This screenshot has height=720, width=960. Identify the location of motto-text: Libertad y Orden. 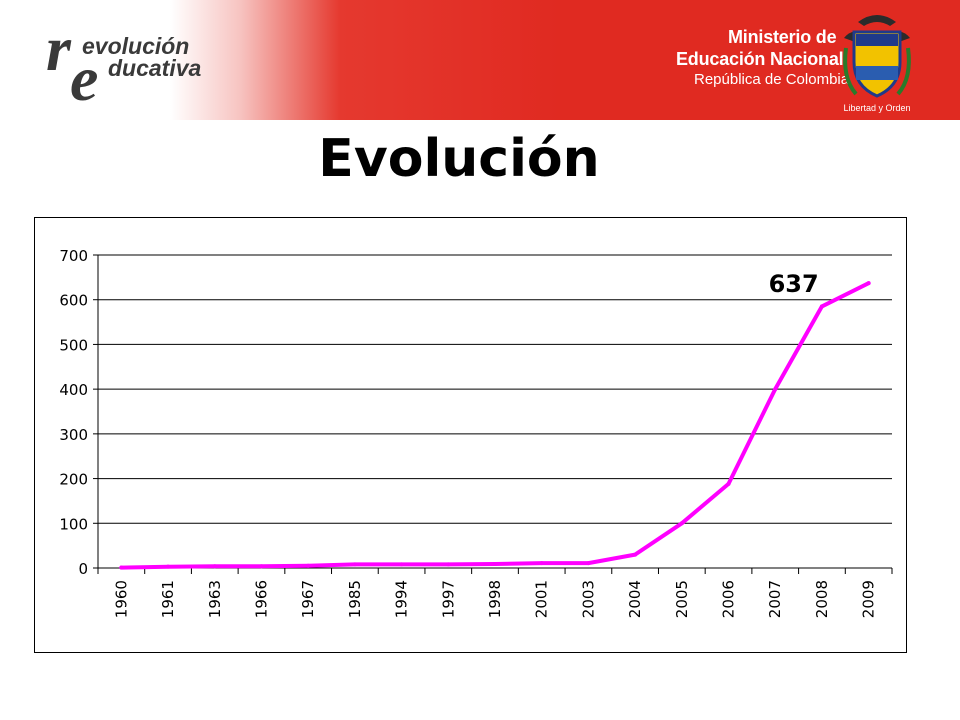
(876, 108).